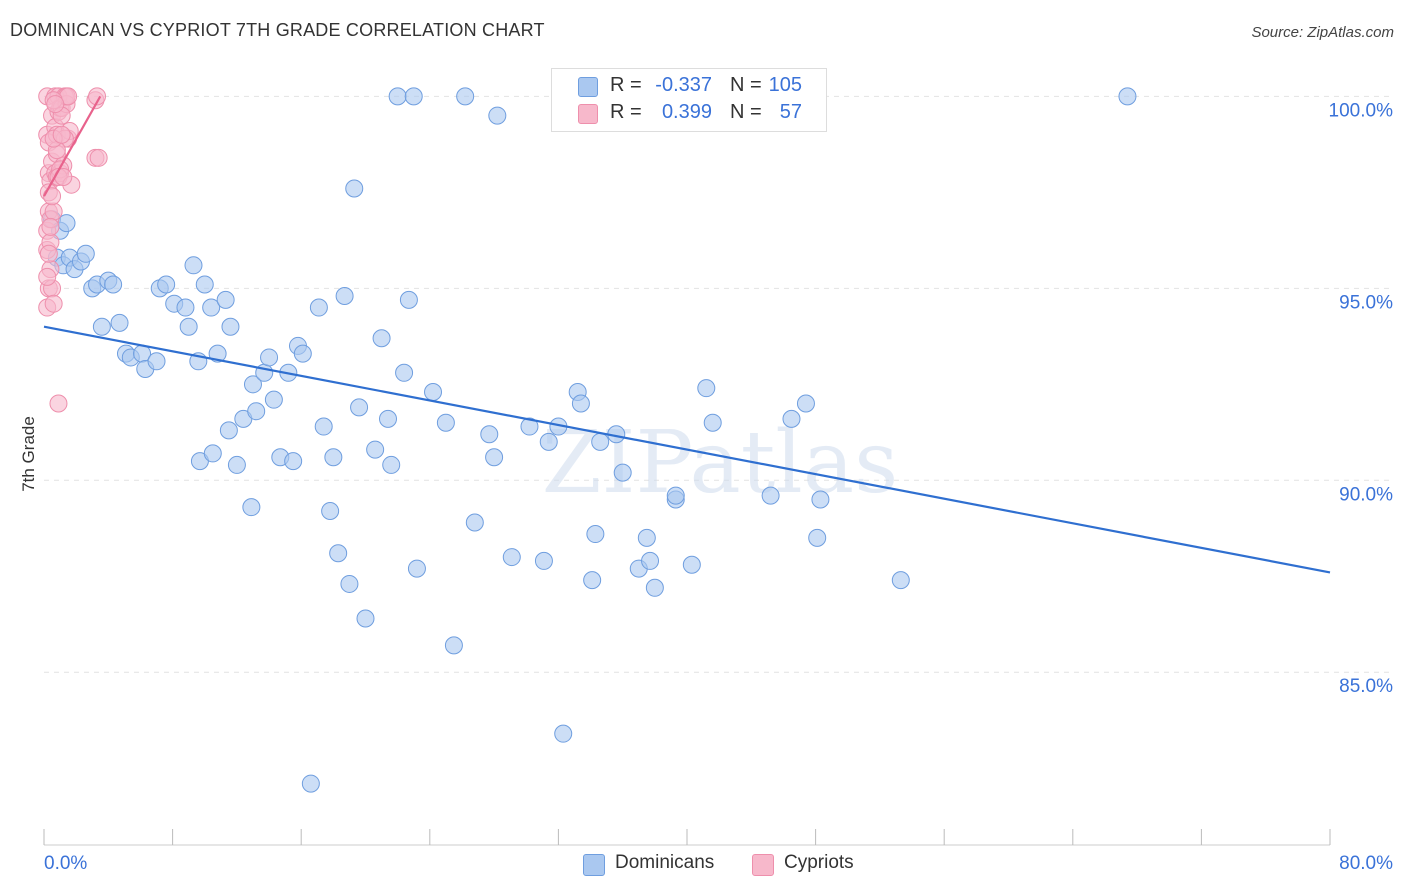 This screenshot has height=892, width=1406. I want to click on y-axis-label: 7th Grade, so click(28, 454).